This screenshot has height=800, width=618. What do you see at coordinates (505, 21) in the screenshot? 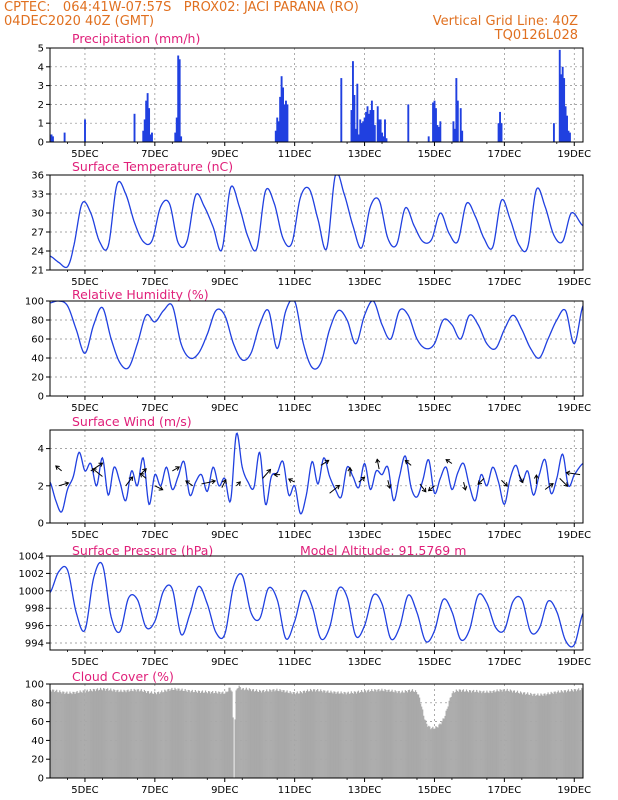
I see `header-grid-note: Vertical Grid Line: 40Z` at bounding box center [505, 21].